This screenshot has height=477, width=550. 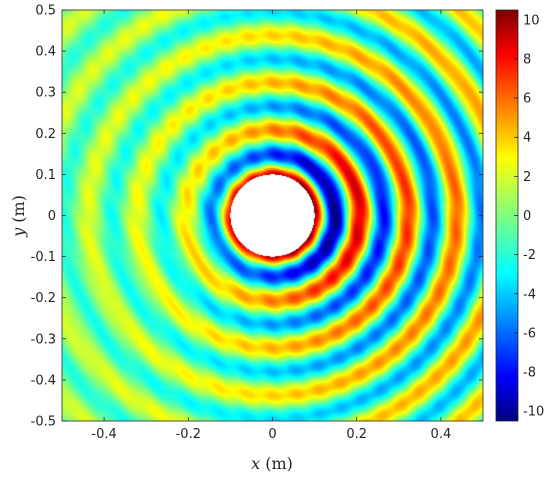 What do you see at coordinates (43, 422) in the screenshot?
I see `y-tick-label: -0.5` at bounding box center [43, 422].